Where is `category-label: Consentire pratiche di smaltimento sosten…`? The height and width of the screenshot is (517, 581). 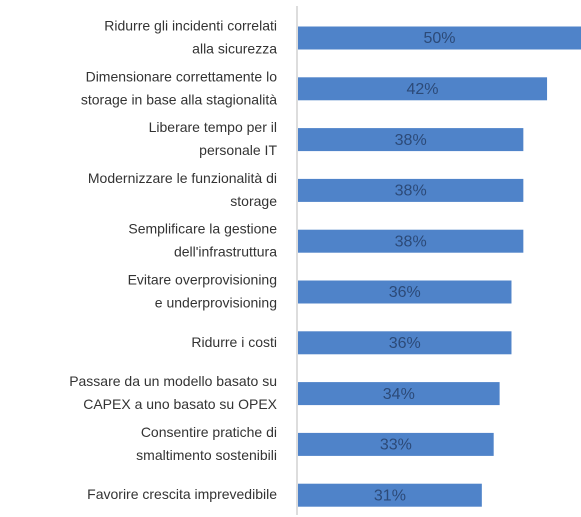 category-label: Consentire pratiche di smaltimento sosten… is located at coordinates (206, 443).